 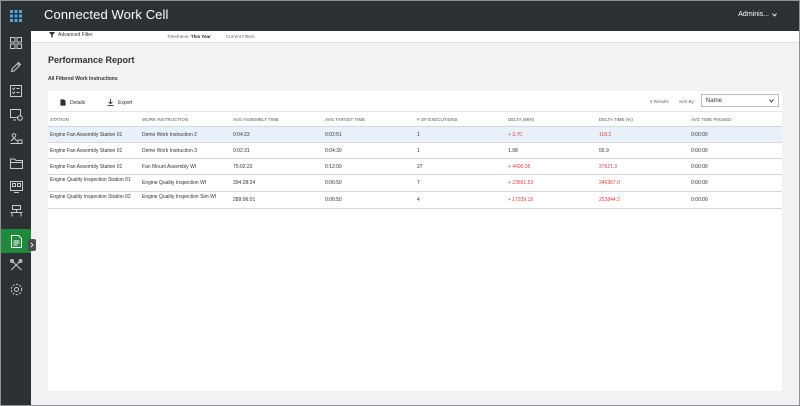 What do you see at coordinates (609, 200) in the screenshot?
I see `cell-delta-time-pct: 253844.2` at bounding box center [609, 200].